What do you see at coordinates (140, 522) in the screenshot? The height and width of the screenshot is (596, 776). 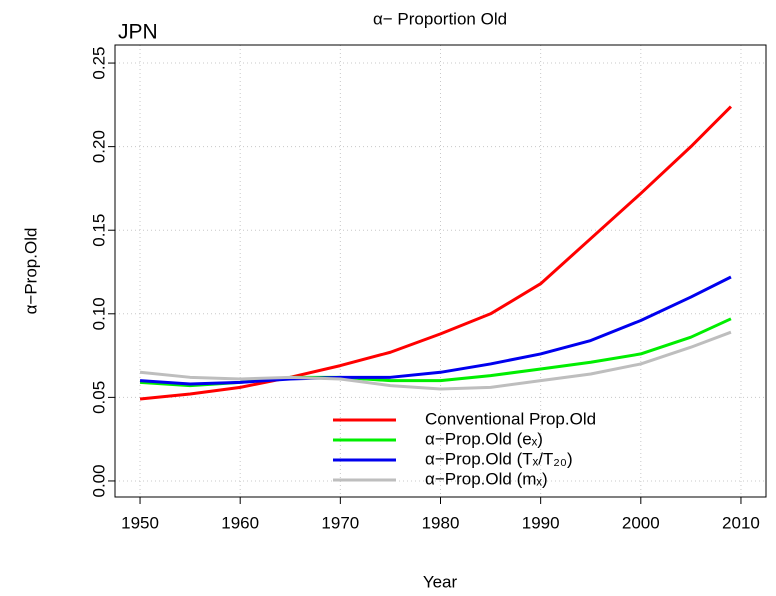 I see `x-tick-label: 1950` at bounding box center [140, 522].